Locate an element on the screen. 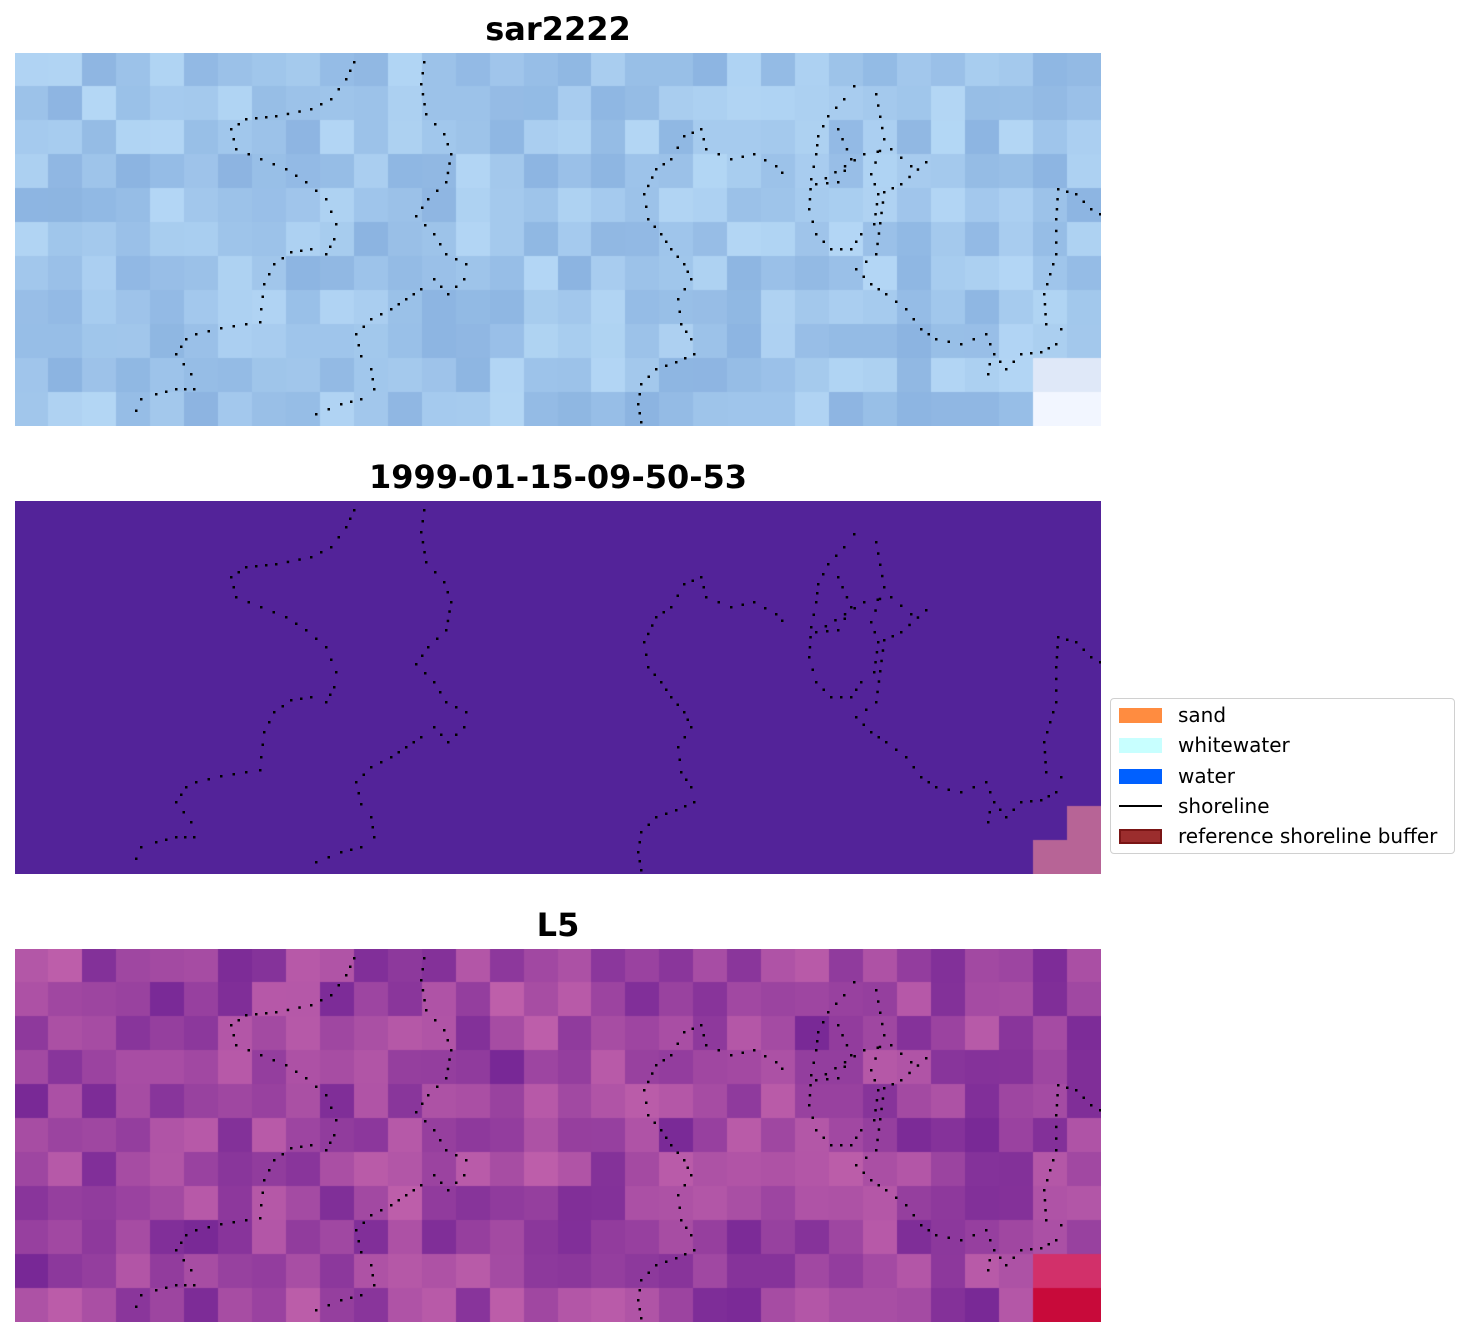 This screenshot has width=1472, height=1337. legend-item-sand: sand is located at coordinates (1172, 715).